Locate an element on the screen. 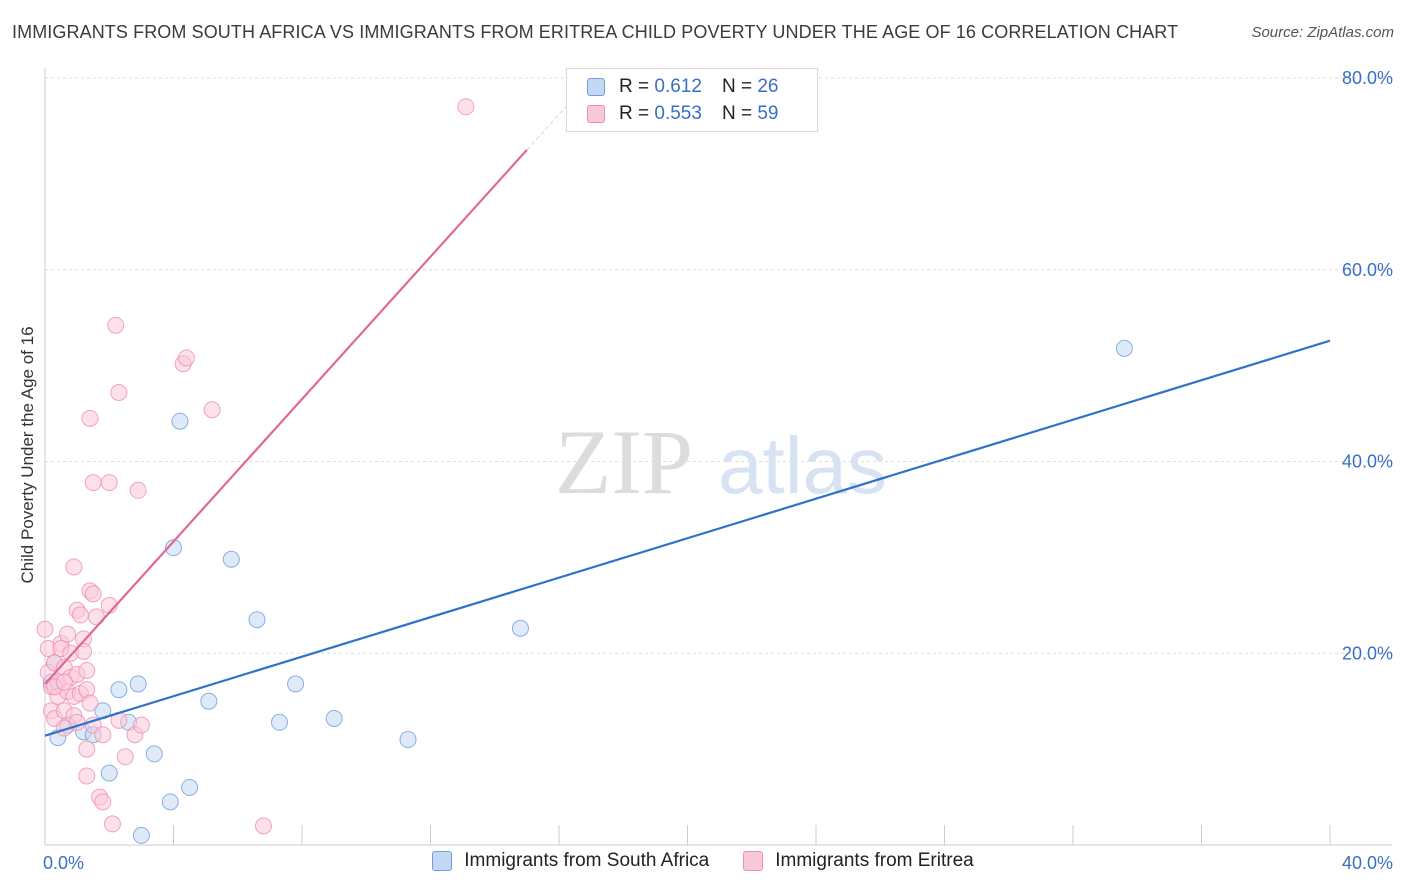  legend-item-eritrea: Immigrants from Eritrea is located at coordinates (858, 861).